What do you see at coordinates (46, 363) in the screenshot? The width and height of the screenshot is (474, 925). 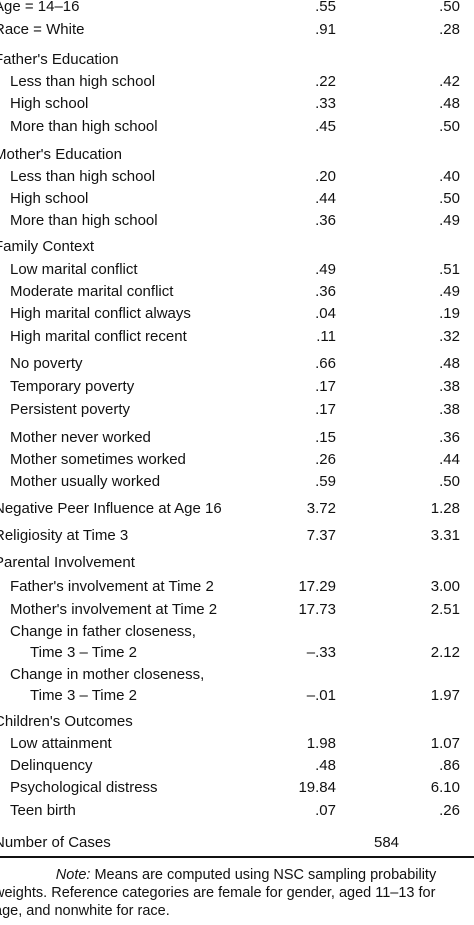 I see `row-label: No poverty` at bounding box center [46, 363].